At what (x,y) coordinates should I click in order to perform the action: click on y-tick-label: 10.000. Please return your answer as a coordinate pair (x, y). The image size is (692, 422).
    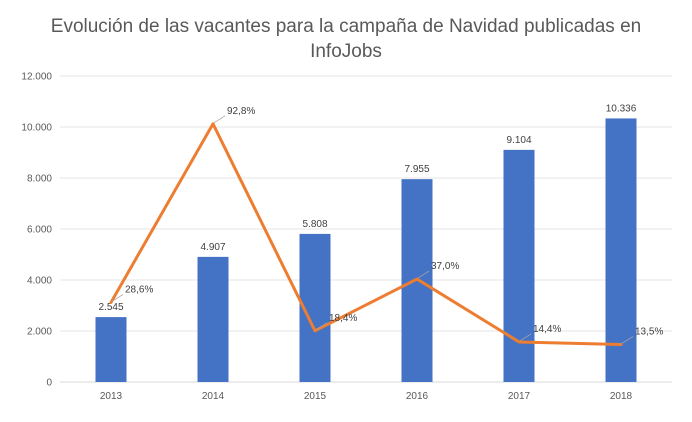
    Looking at the image, I should click on (36, 128).